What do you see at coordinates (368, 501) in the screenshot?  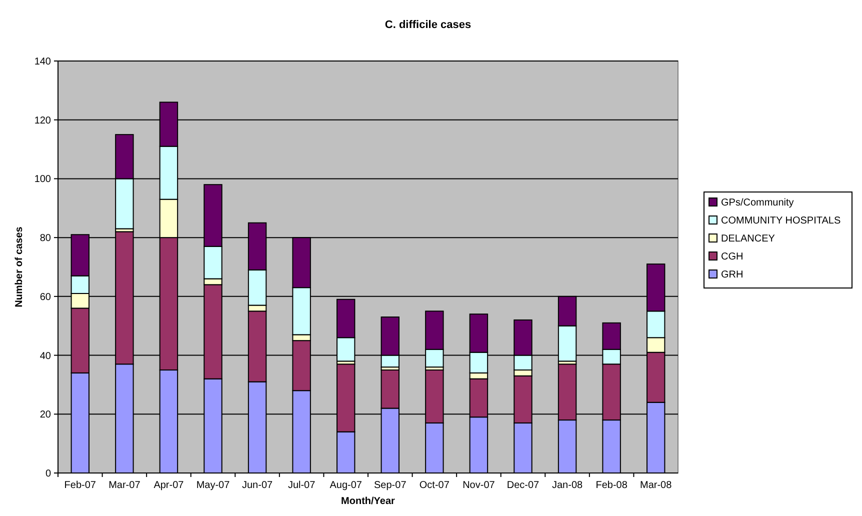 I see `x-axis-title: Month/Year` at bounding box center [368, 501].